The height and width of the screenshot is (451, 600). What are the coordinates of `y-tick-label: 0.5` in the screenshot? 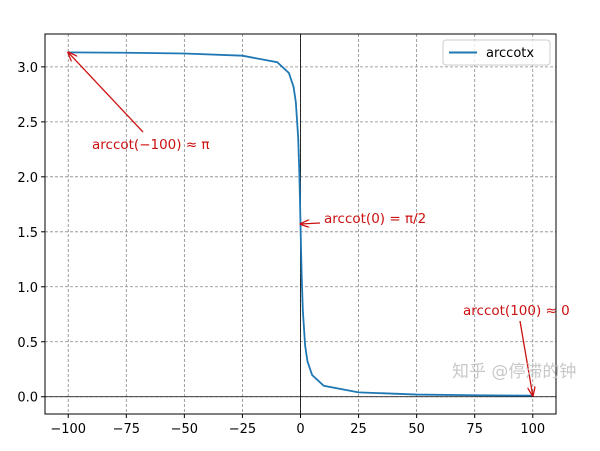 It's located at (27, 343).